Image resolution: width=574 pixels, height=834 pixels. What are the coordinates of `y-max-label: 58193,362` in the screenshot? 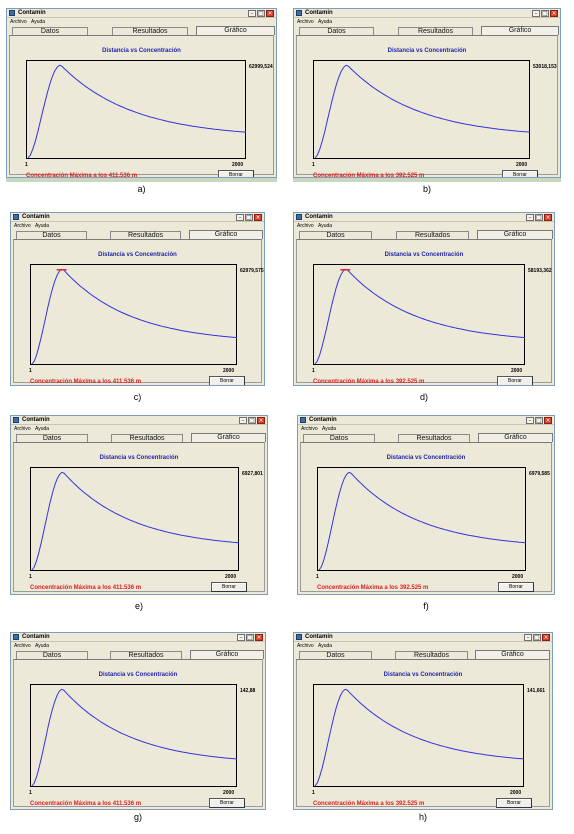 It's located at (540, 271).